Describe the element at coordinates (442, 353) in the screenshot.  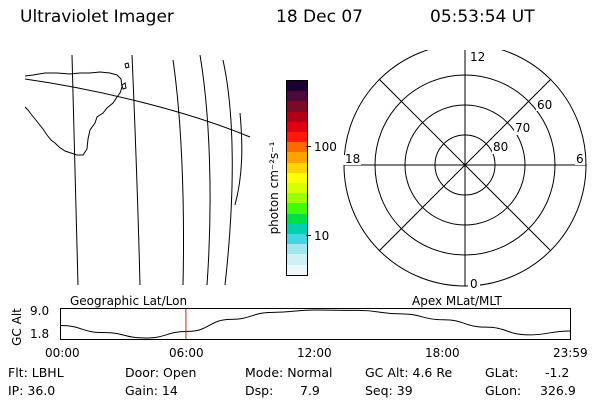
I see `x-tick-label: 18:00` at that location.